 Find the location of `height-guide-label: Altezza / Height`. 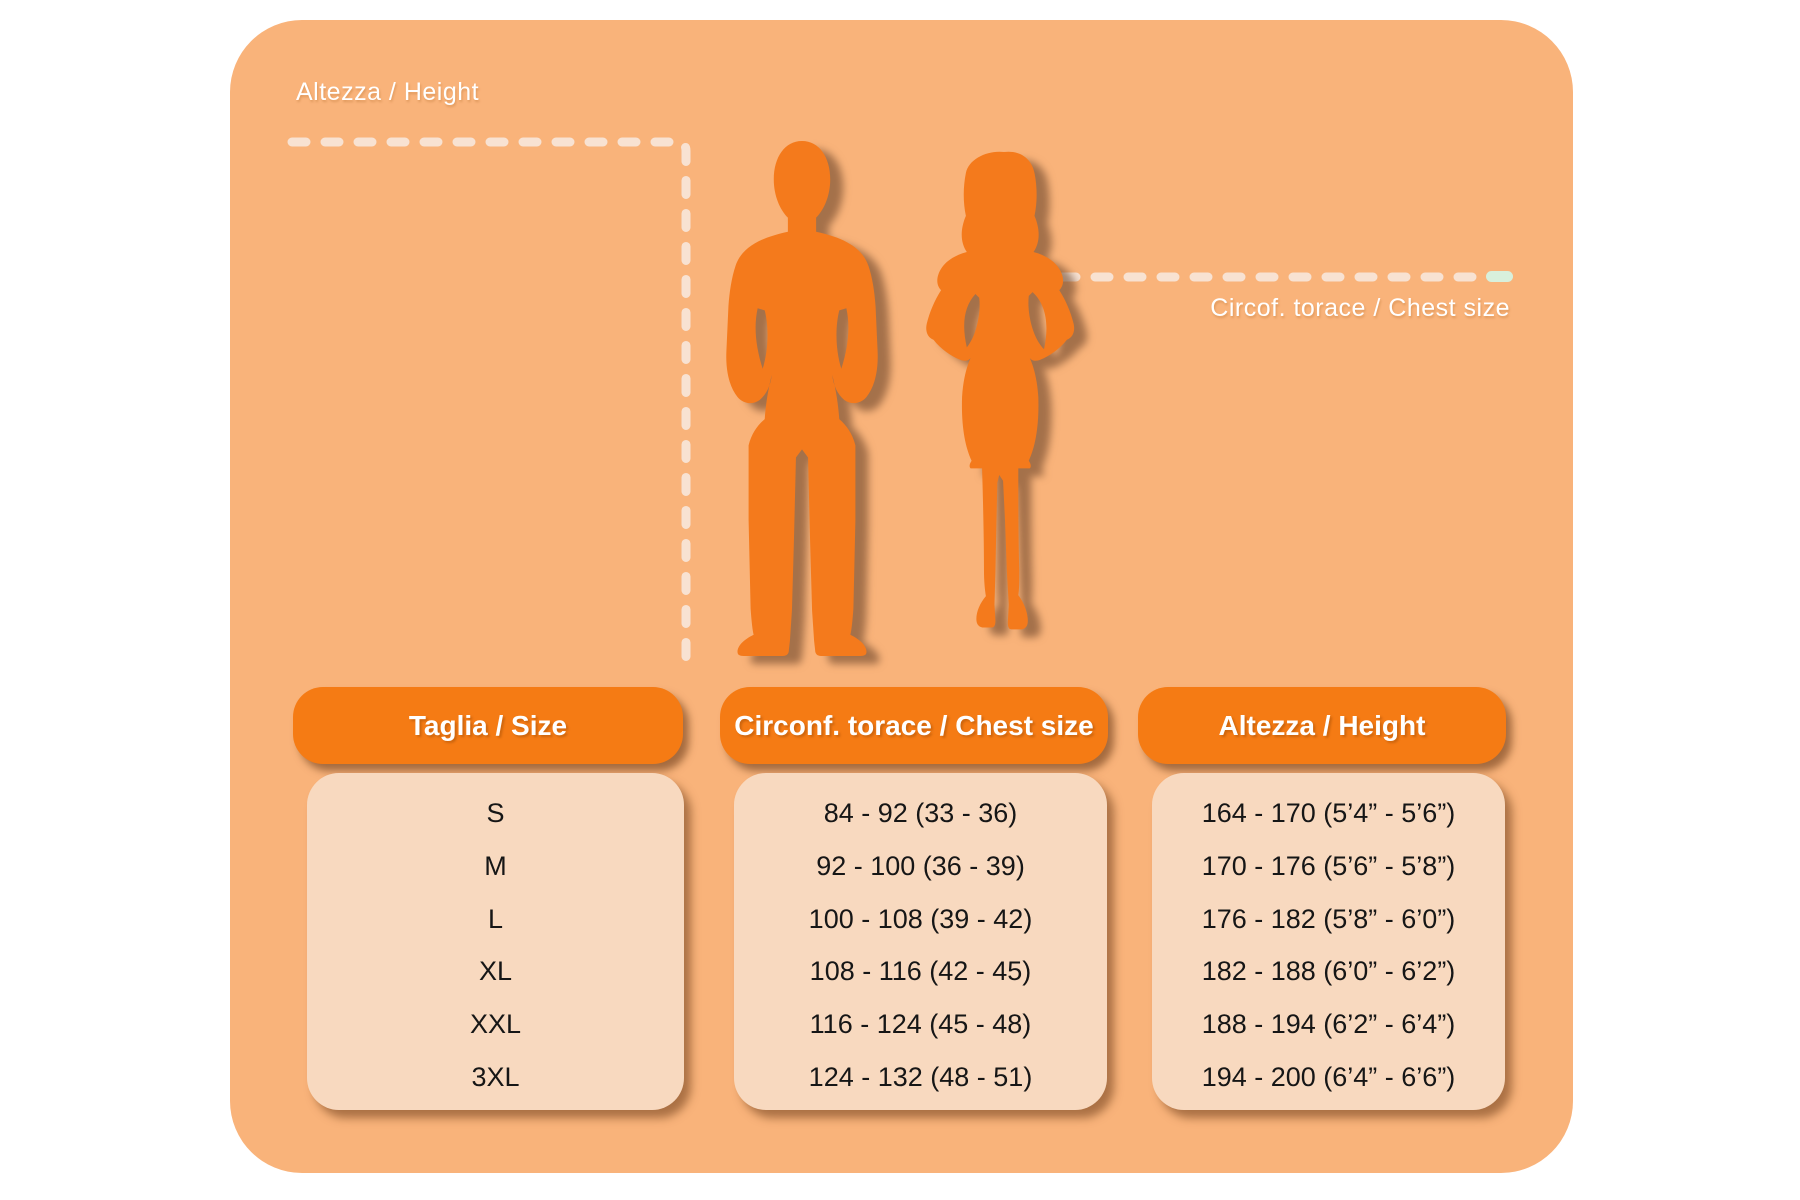

height-guide-label: Altezza / Height is located at coordinates (388, 92).